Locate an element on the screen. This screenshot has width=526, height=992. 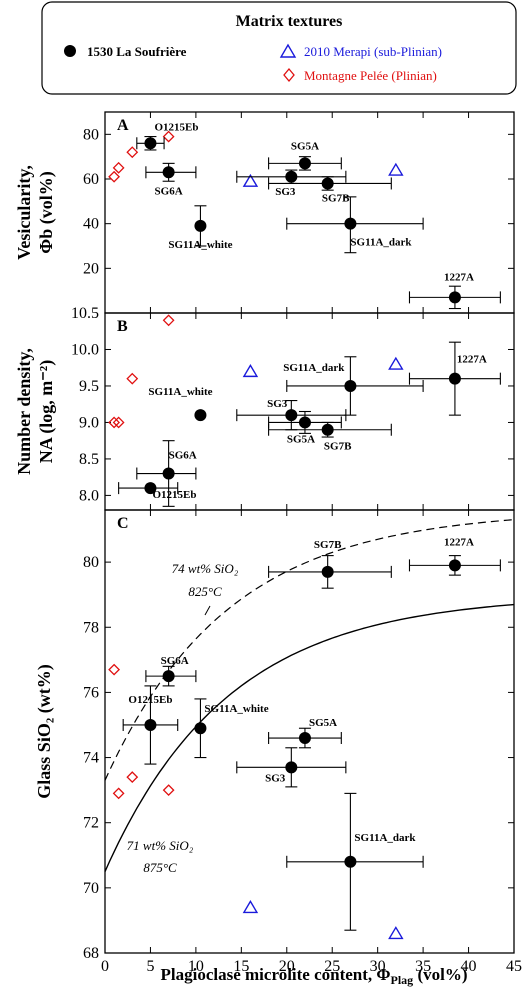
y-tick-label: 8.0 is located at coordinates (89, 495).